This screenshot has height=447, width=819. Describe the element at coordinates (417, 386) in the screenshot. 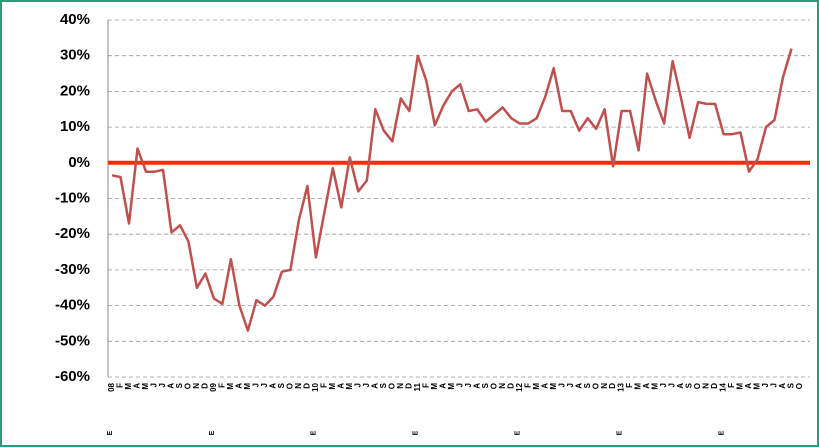

I see `x-tick-label: 11` at that location.